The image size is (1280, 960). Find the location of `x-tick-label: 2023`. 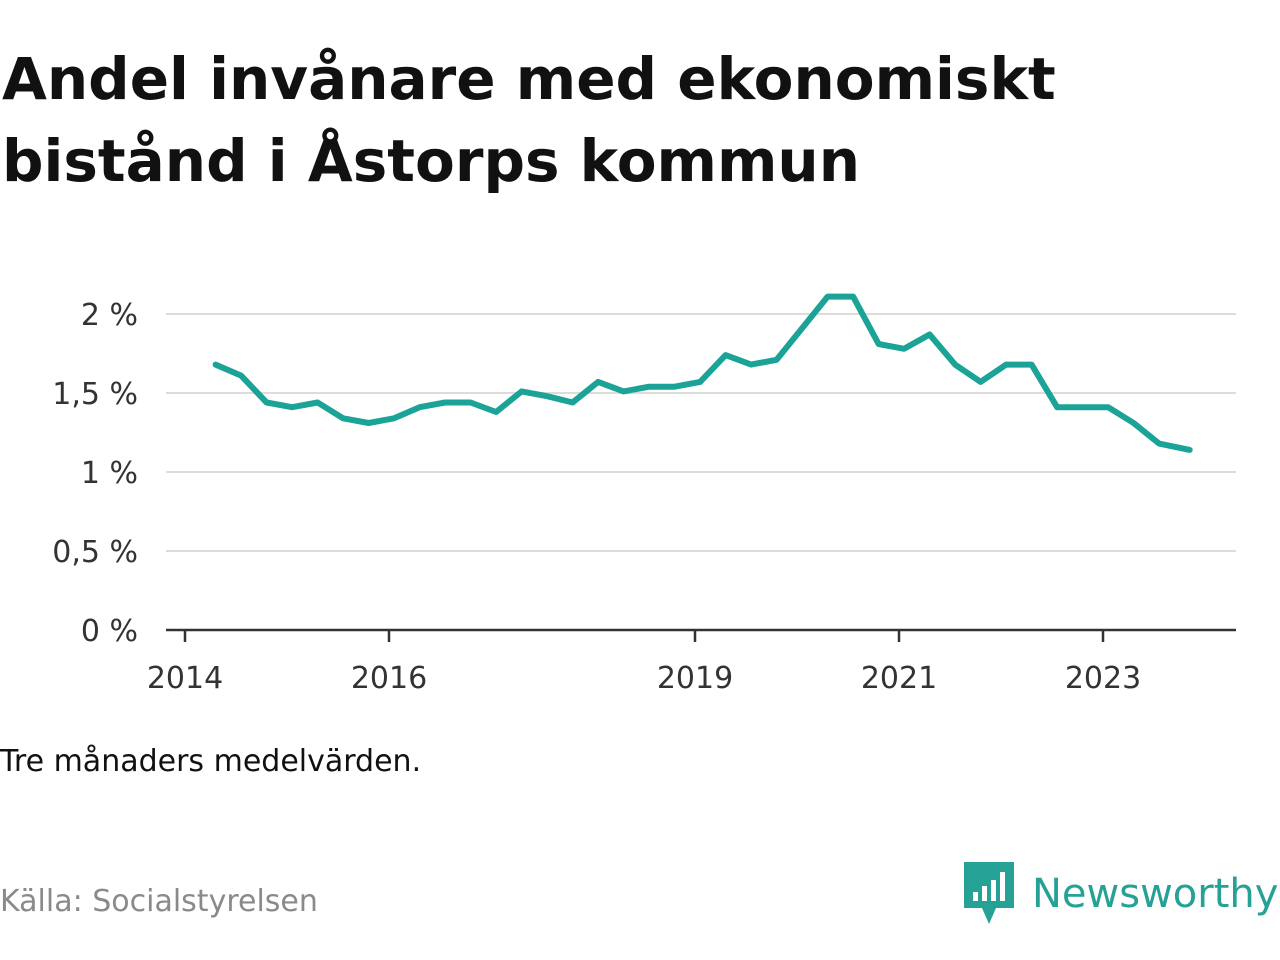

x-tick-label: 2023 is located at coordinates (1103, 675).